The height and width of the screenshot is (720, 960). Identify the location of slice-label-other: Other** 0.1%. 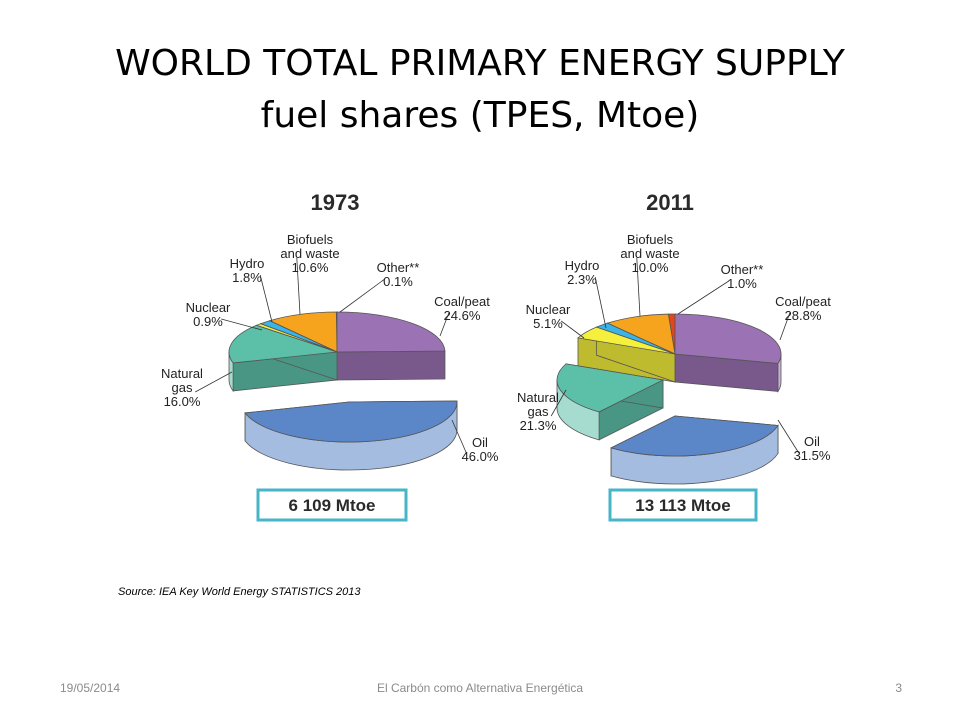
(379, 286).